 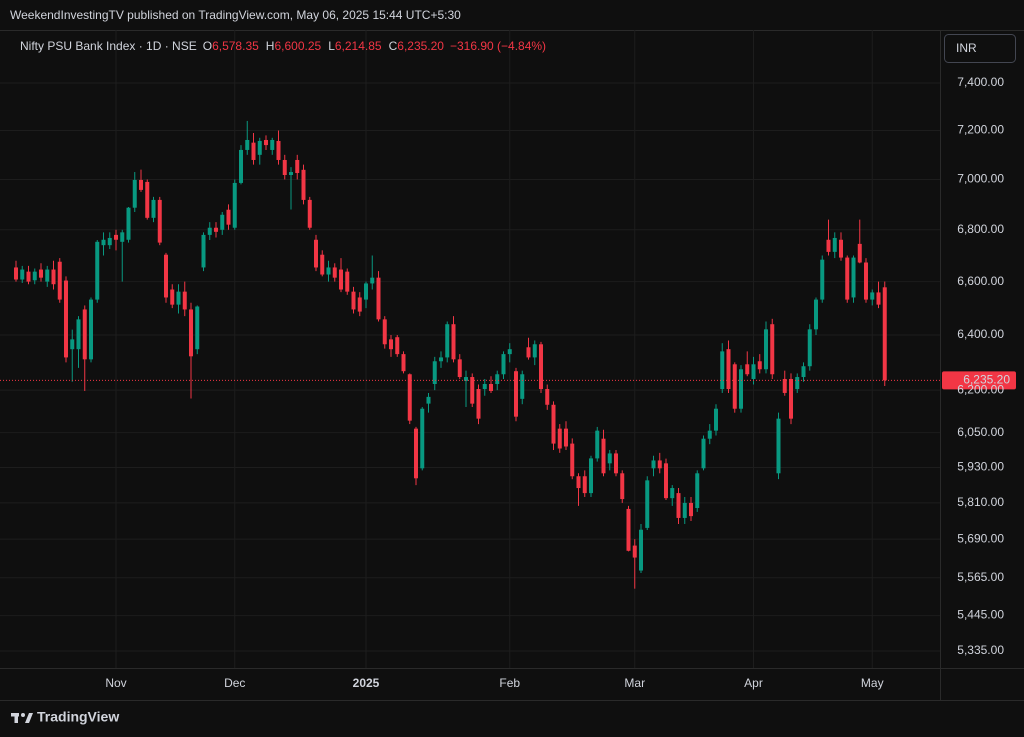 What do you see at coordinates (980, 179) in the screenshot?
I see `y-tick-label: 7,000.00` at bounding box center [980, 179].